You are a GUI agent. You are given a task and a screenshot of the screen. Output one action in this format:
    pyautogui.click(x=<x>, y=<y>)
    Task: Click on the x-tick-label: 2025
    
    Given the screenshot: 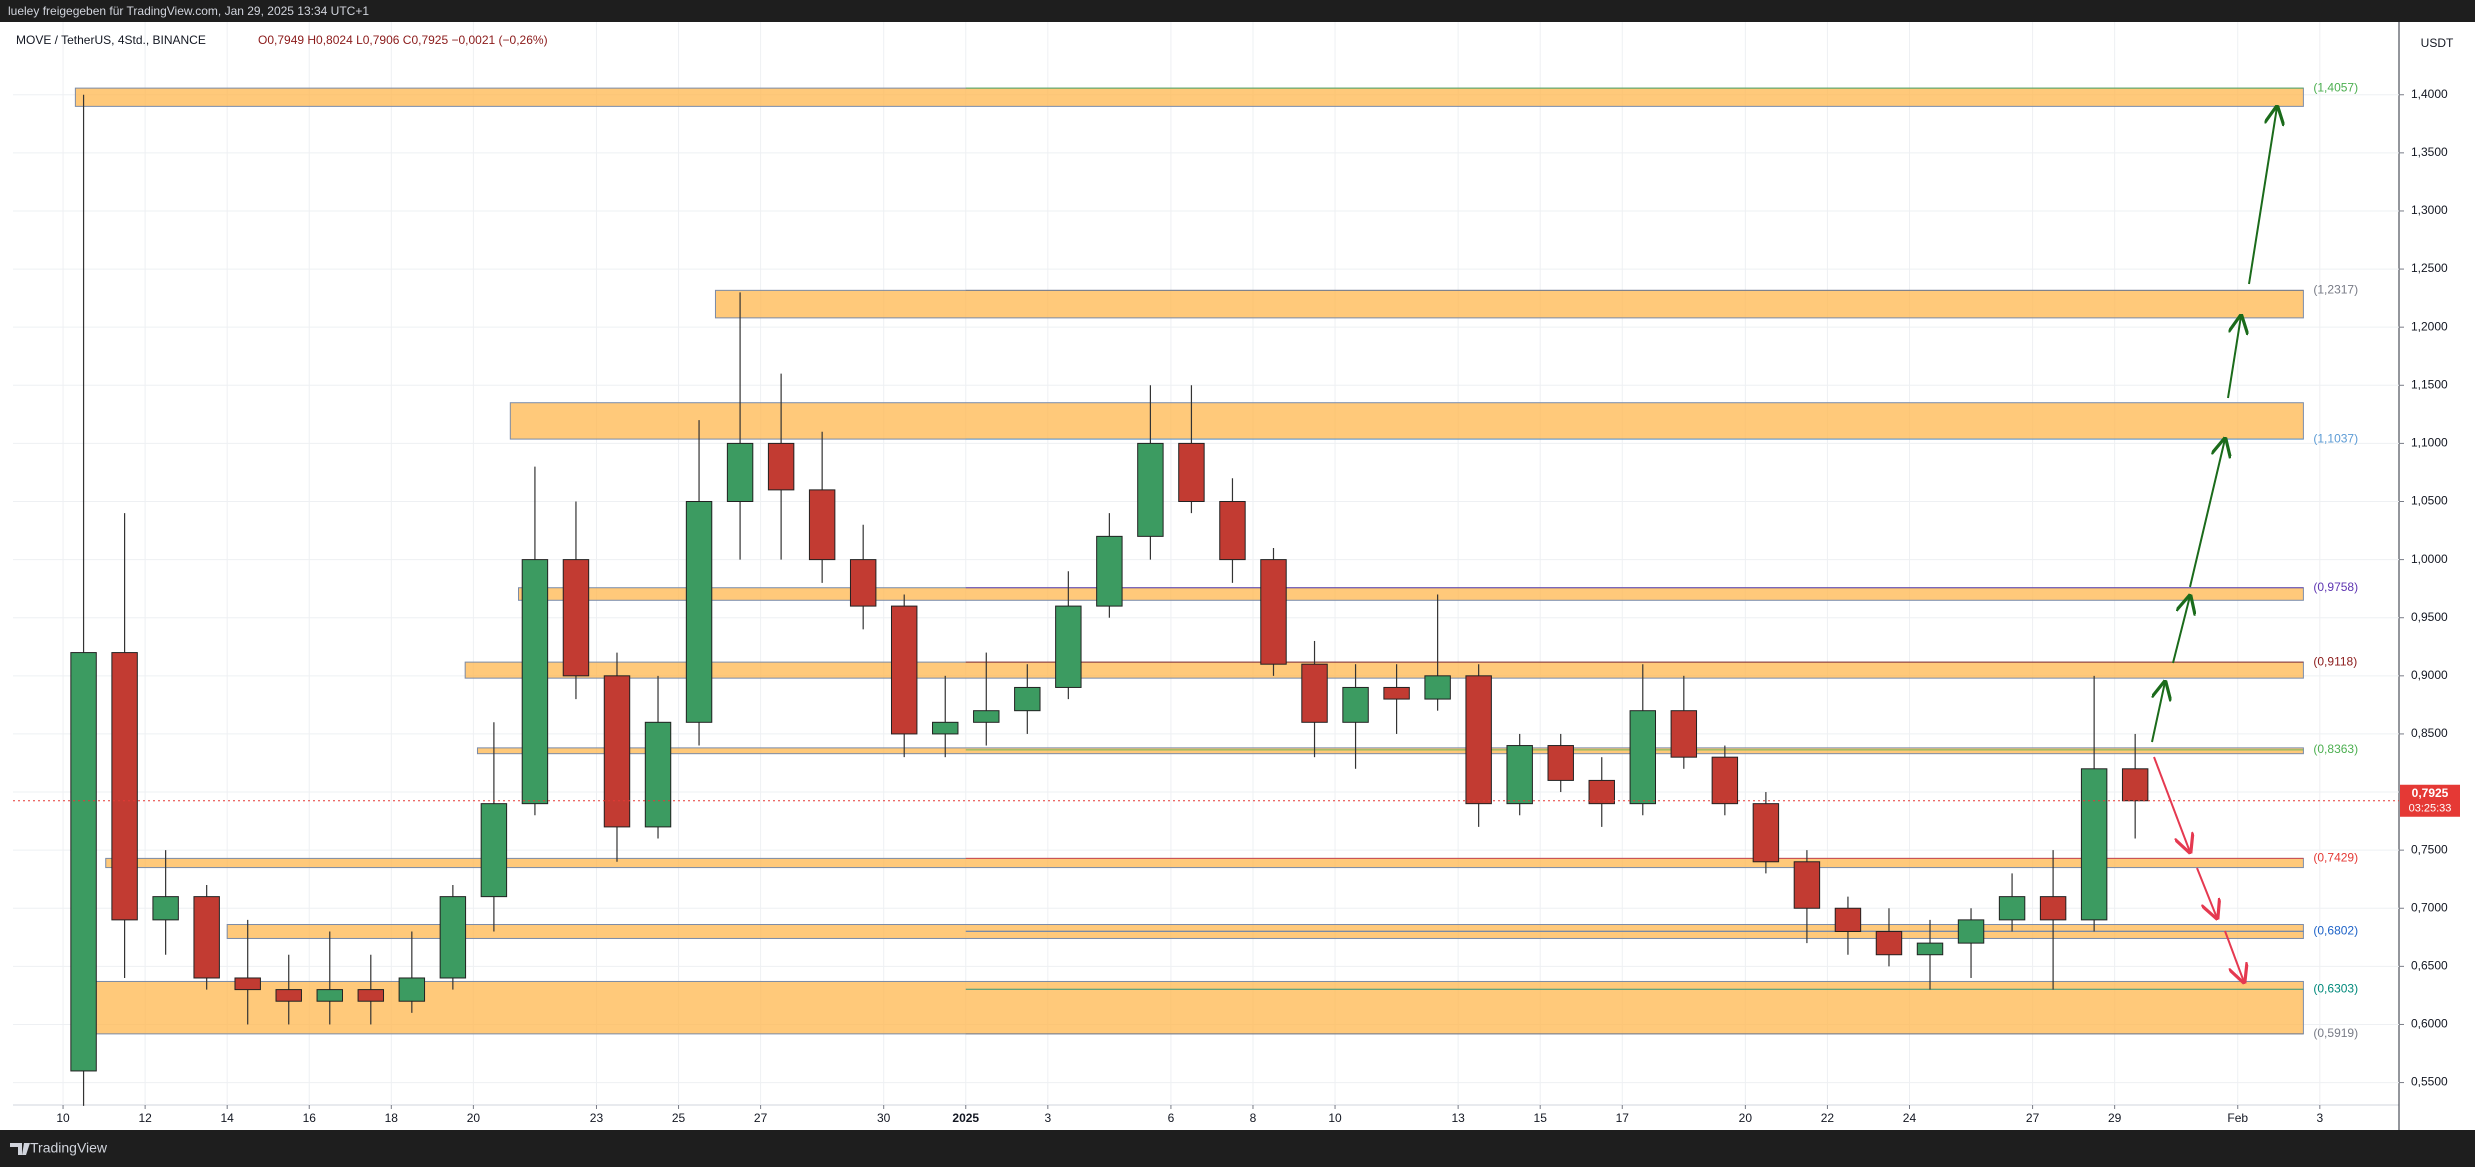 What is the action you would take?
    pyautogui.click(x=965, y=1118)
    